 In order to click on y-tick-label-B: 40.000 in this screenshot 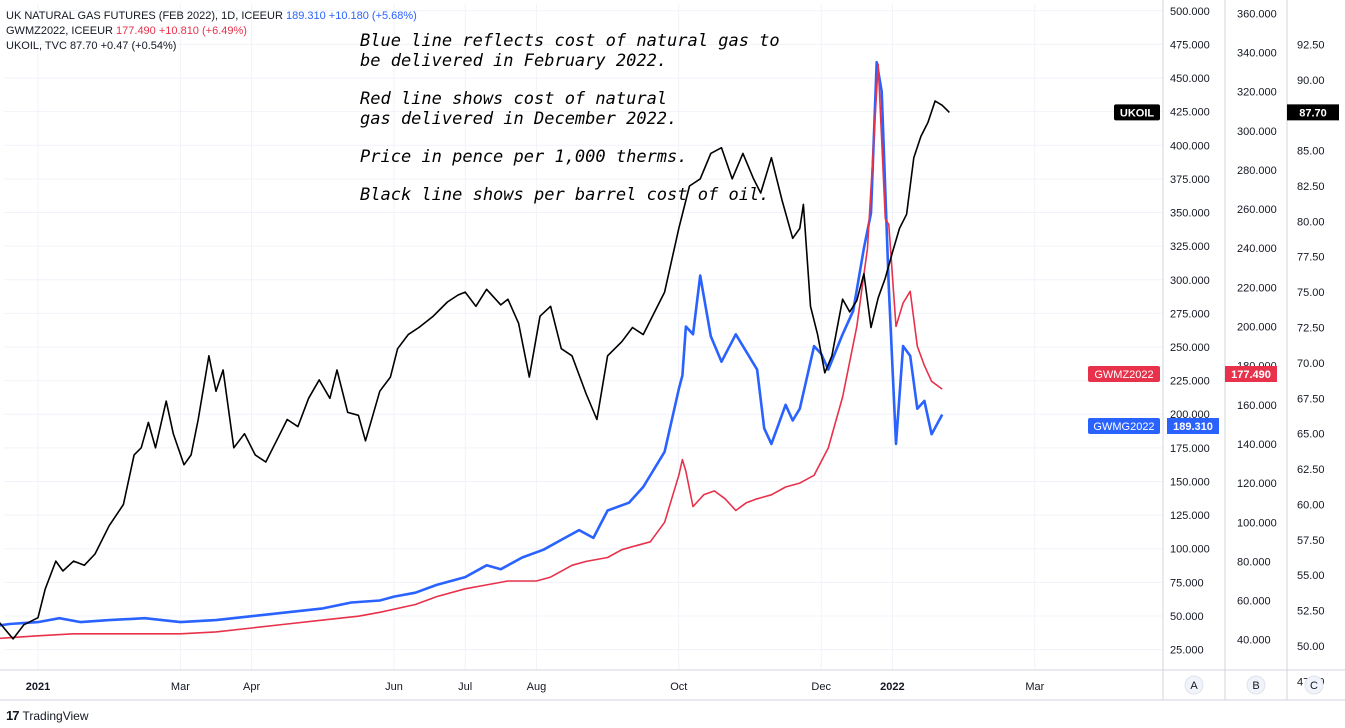, I will do `click(1254, 641)`.